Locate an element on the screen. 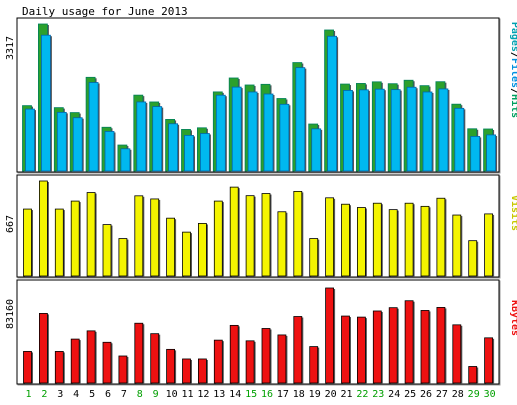 This screenshot has width=517, height=405. day-label-27: 27 is located at coordinates (442, 394).